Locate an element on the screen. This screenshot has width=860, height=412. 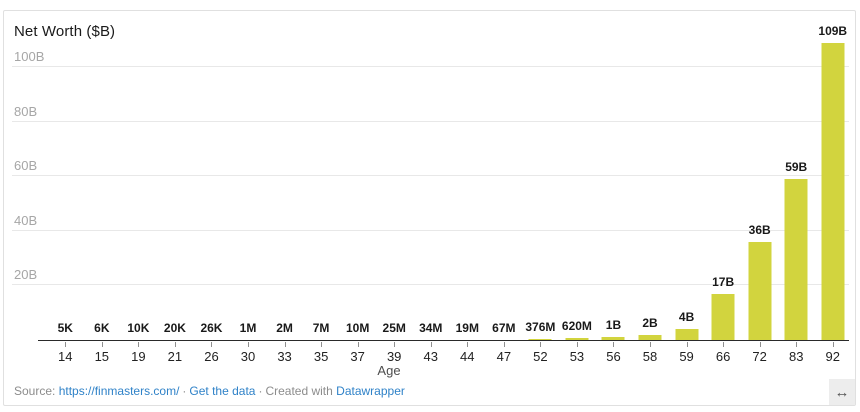
x-axis-tick-label: 72 is located at coordinates (759, 356).